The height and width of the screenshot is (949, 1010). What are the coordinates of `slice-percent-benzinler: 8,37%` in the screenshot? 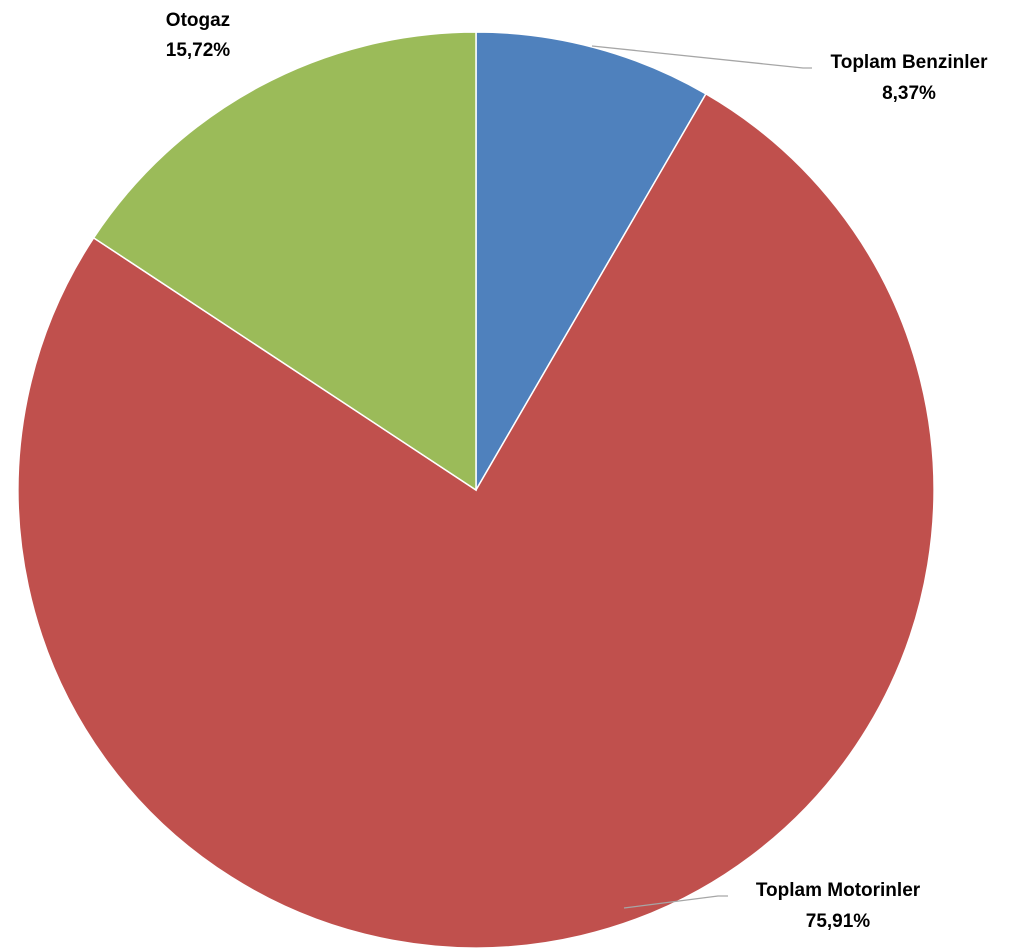 It's located at (909, 93).